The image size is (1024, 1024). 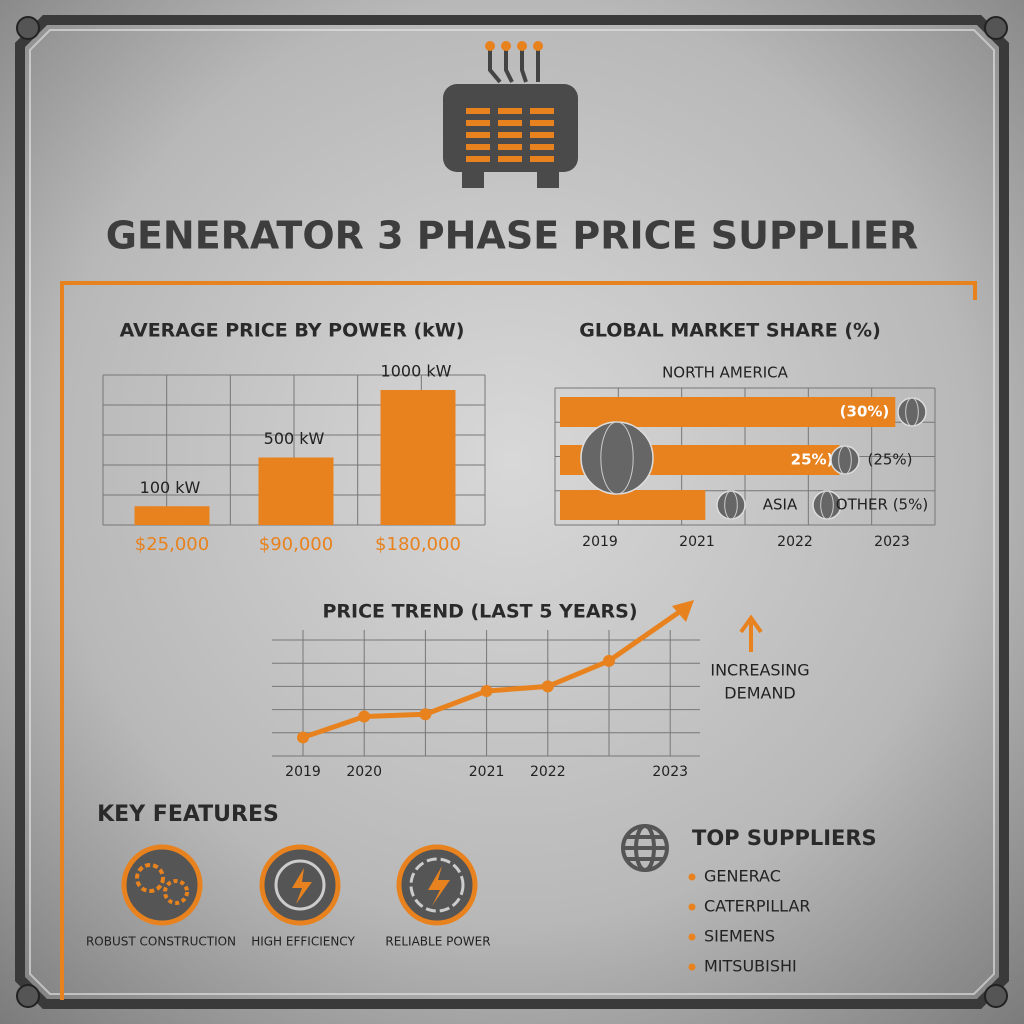 I want to click on supplier: SIEMENS, so click(x=739, y=936).